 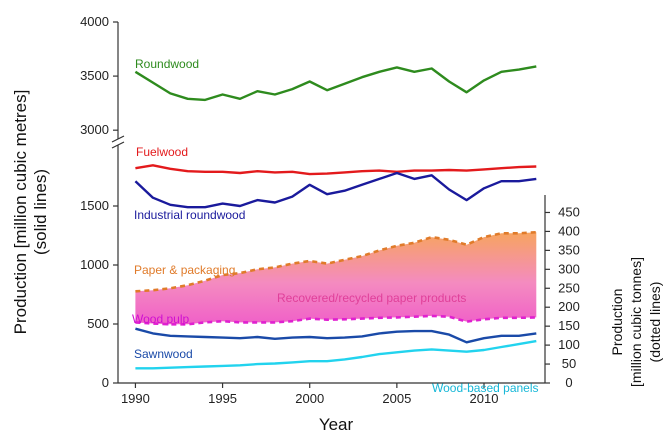 I want to click on y-tick-label-left: 1500, so click(x=94, y=205).